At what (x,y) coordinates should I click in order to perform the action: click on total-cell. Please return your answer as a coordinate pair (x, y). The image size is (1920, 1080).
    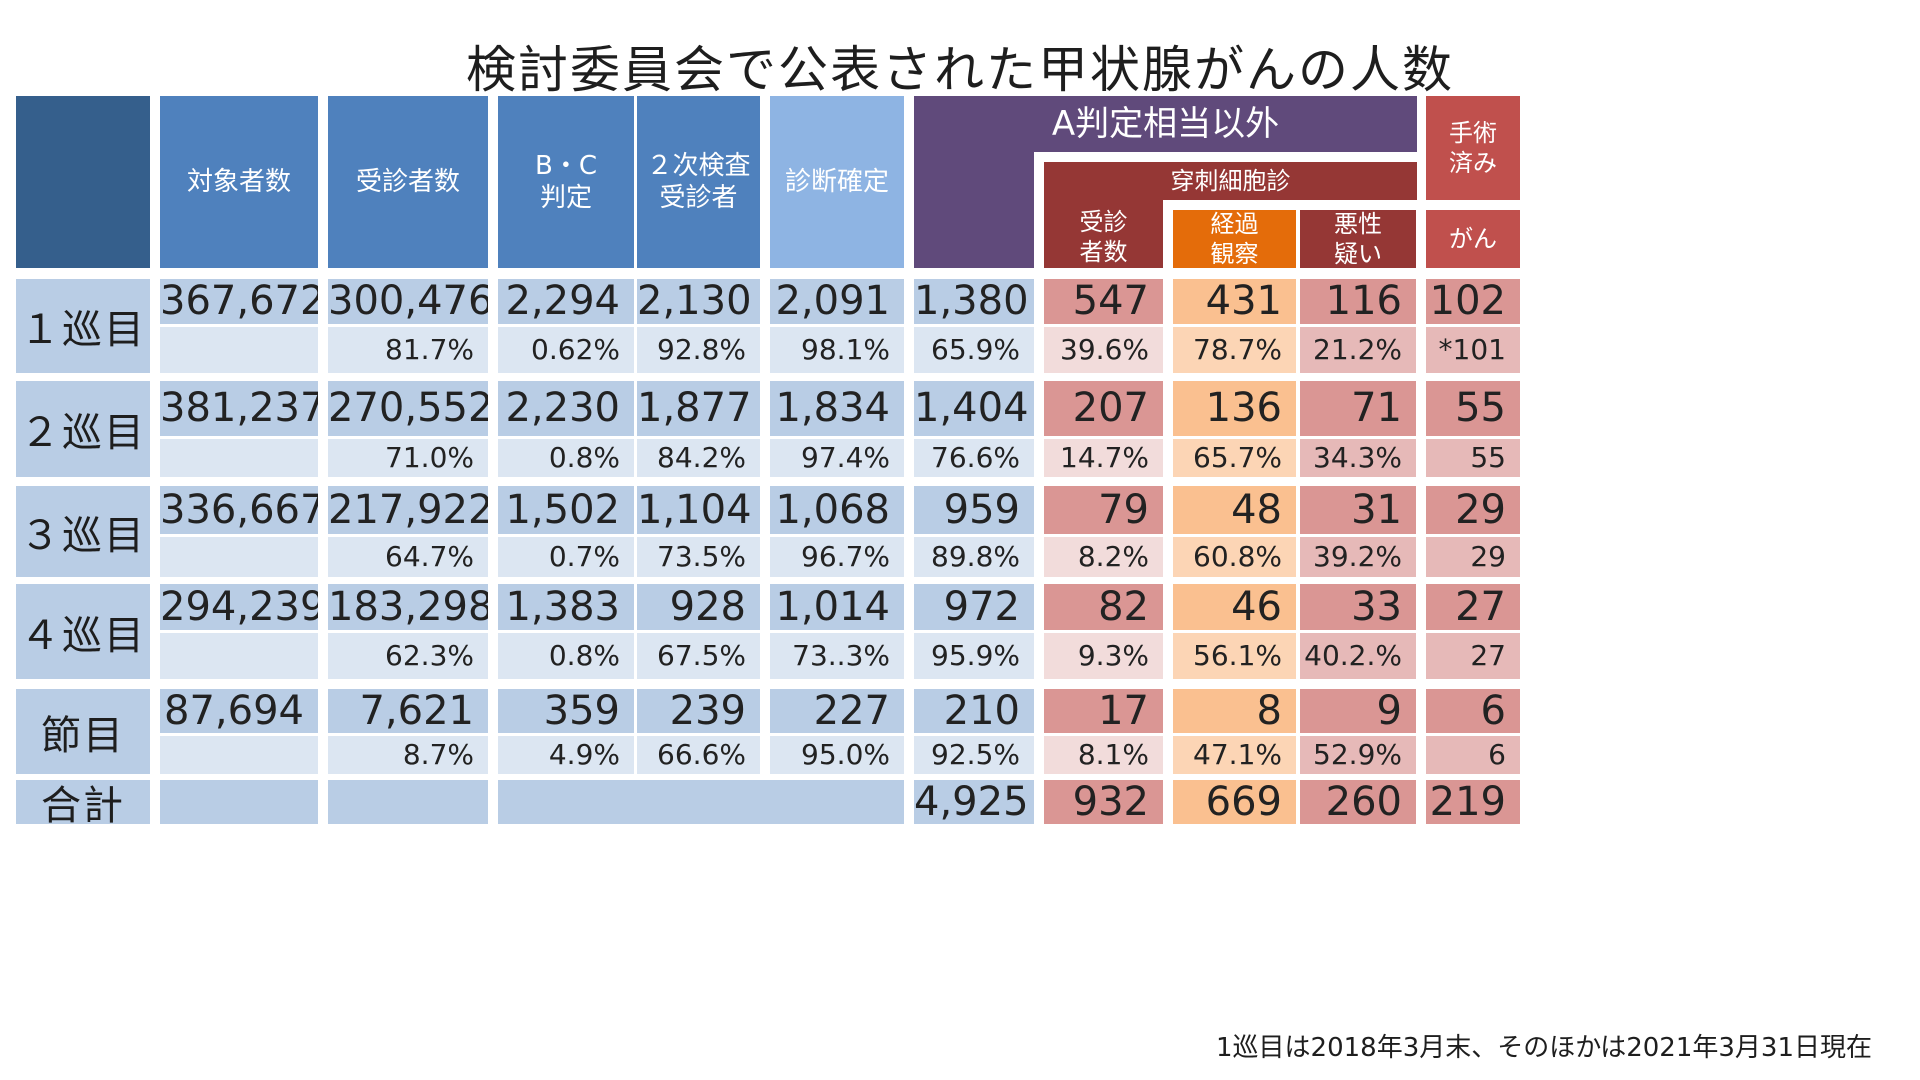
    Looking at the image, I should click on (239, 802).